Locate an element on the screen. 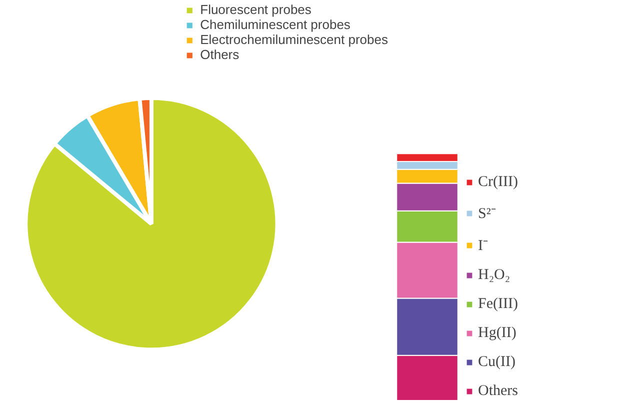 Image resolution: width=641 pixels, height=406 pixels. legend-label: Electrochemiluminescent probes is located at coordinates (294, 39).